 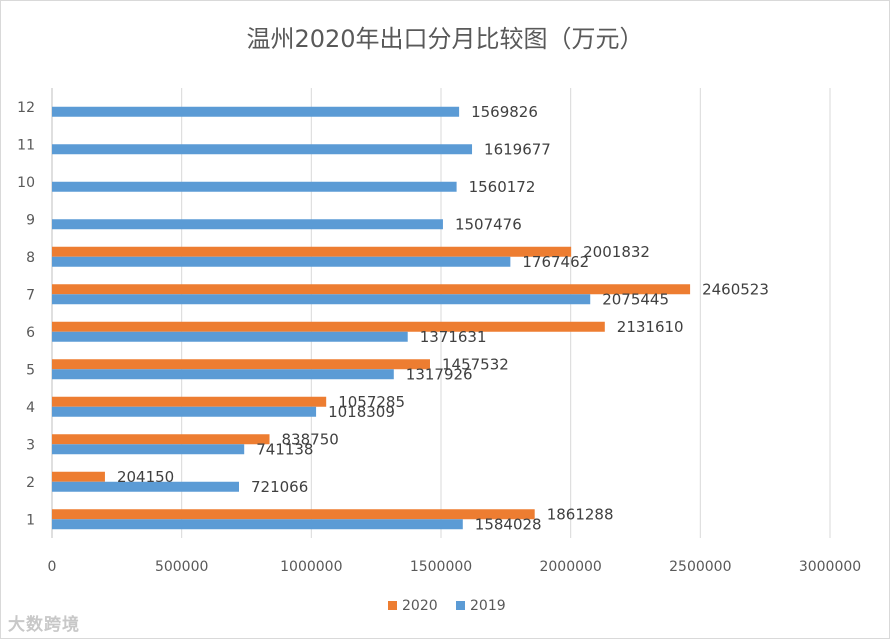 What do you see at coordinates (700, 567) in the screenshot?
I see `x-tick-label-5: 2500000` at bounding box center [700, 567].